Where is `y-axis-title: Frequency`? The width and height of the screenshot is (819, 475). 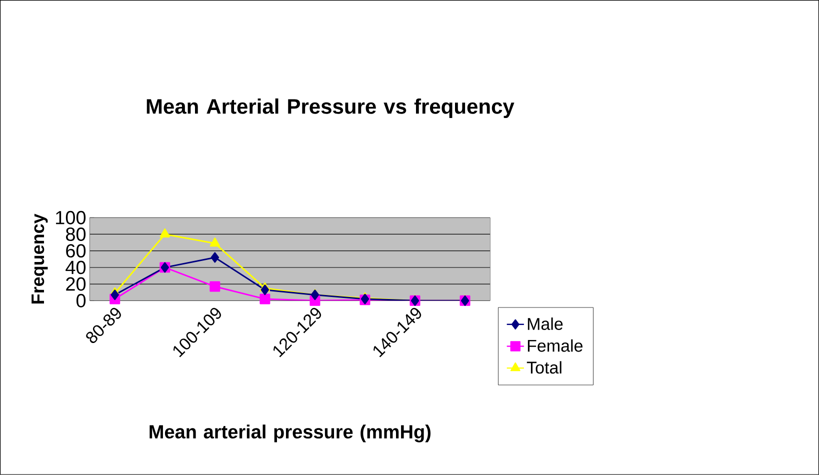 y-axis-title: Frequency is located at coordinates (40, 259).